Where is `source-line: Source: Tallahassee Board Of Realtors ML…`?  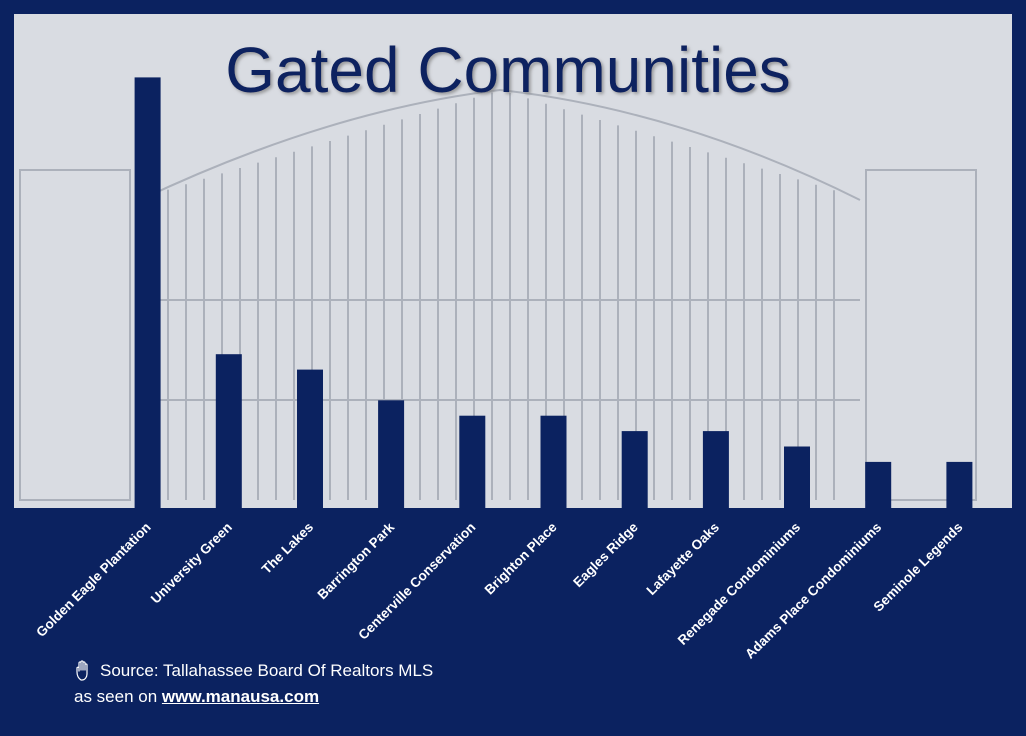
source-line: Source: Tallahassee Board Of Realtors ML… is located at coordinates (253, 671).